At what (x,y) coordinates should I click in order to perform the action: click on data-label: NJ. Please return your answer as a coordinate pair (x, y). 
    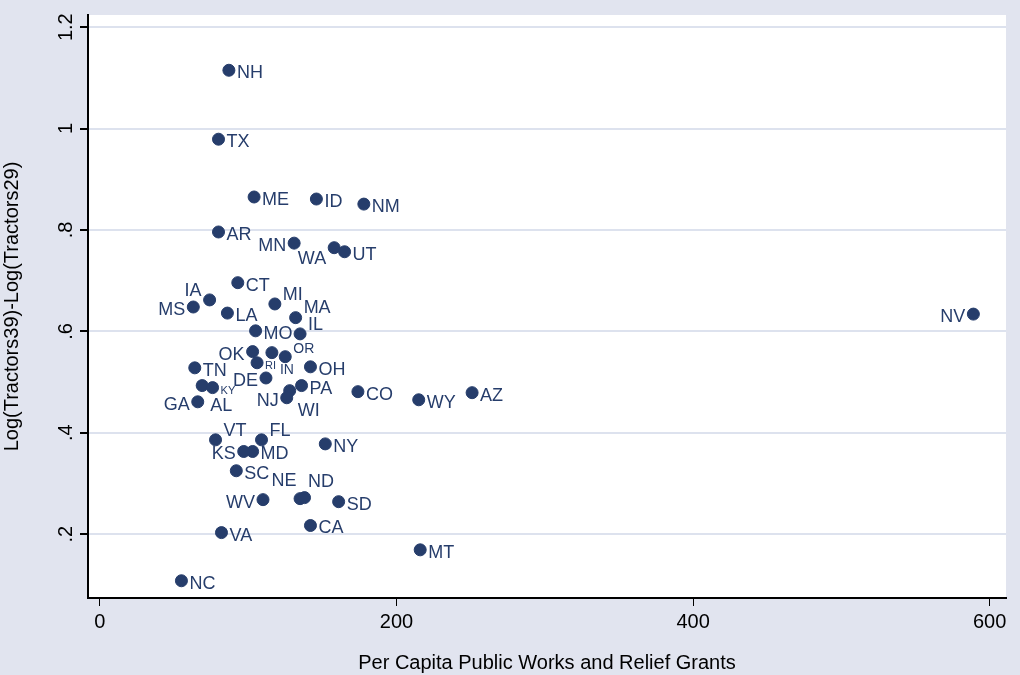
    Looking at the image, I should click on (267, 399).